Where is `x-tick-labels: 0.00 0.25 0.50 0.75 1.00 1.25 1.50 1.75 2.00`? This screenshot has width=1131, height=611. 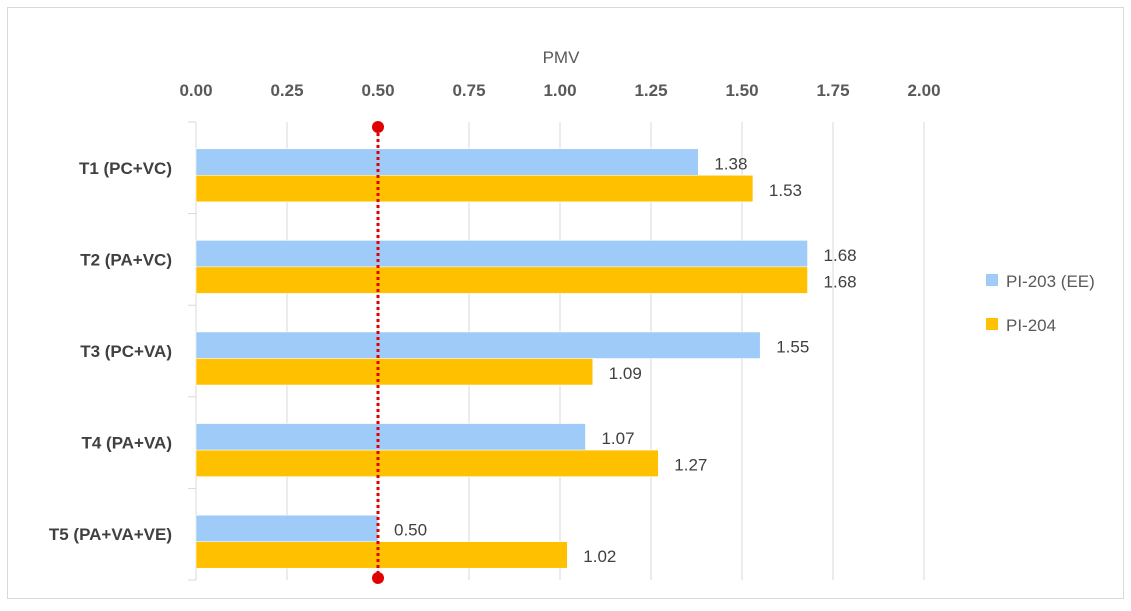
x-tick-labels: 0.00 0.25 0.50 0.75 1.00 1.25 1.50 1.75 2.00 is located at coordinates (559, 90).